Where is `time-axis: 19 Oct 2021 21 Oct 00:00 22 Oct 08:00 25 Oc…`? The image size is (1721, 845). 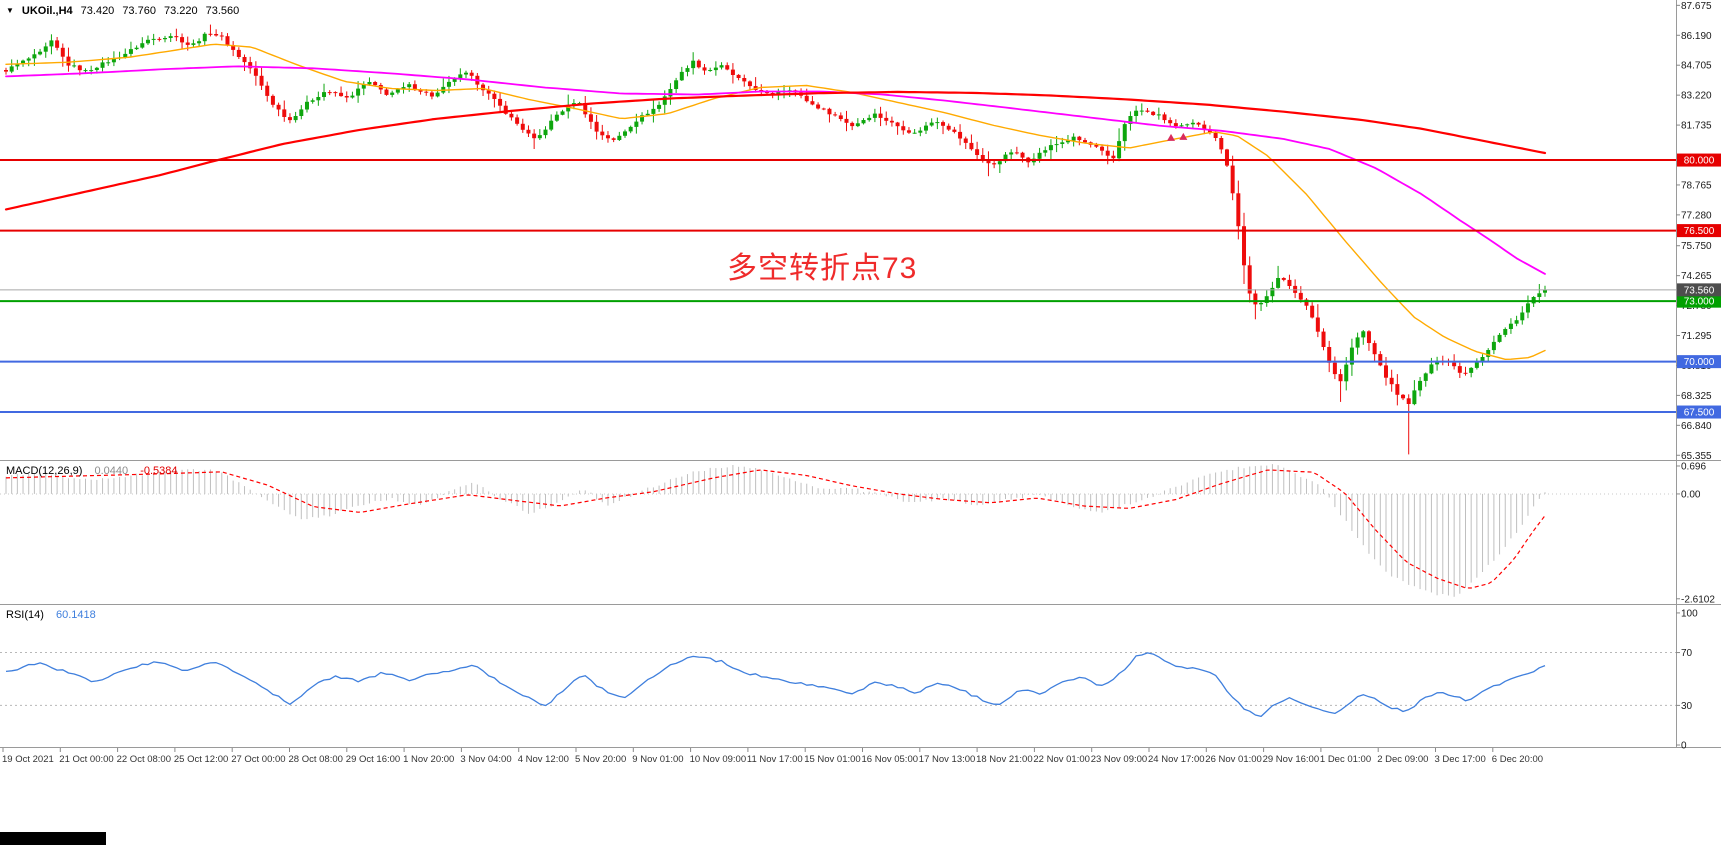 time-axis: 19 Oct 2021 21 Oct 00:00 22 Oct 08:00 25 Oc… is located at coordinates (772, 756).